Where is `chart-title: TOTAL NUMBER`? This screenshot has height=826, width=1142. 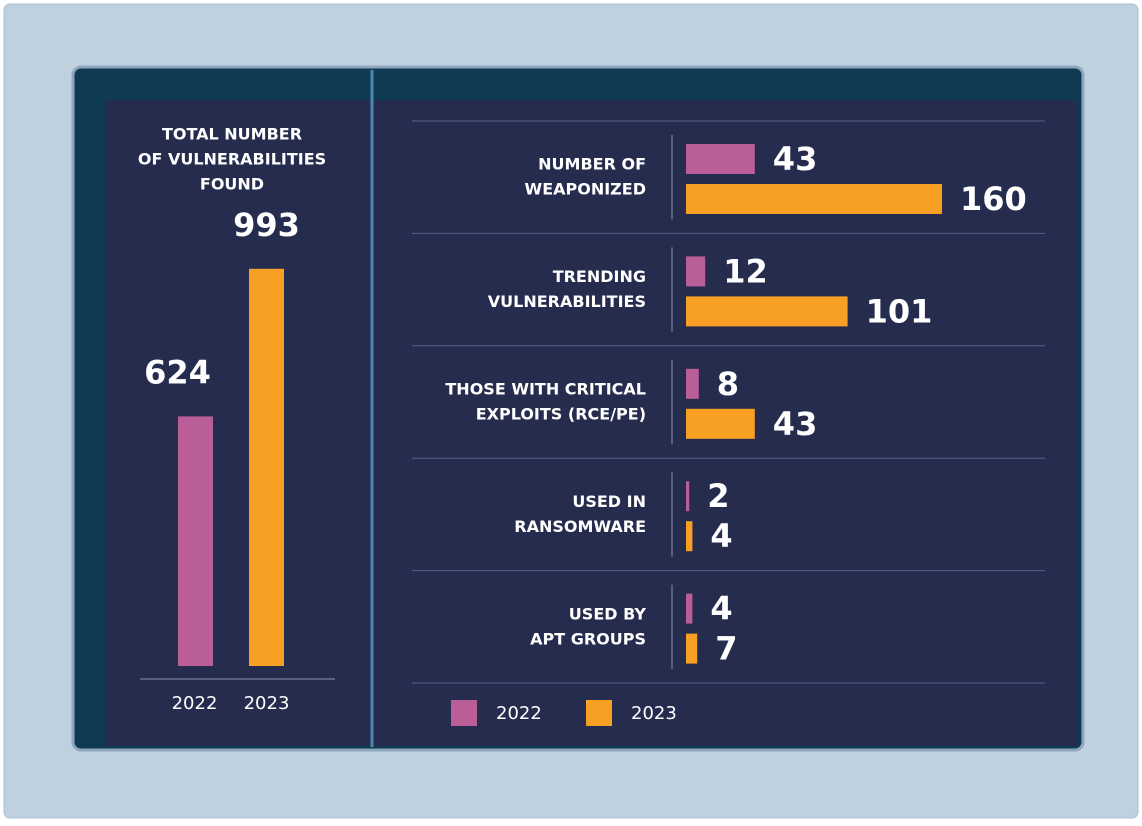
chart-title: TOTAL NUMBER is located at coordinates (232, 134).